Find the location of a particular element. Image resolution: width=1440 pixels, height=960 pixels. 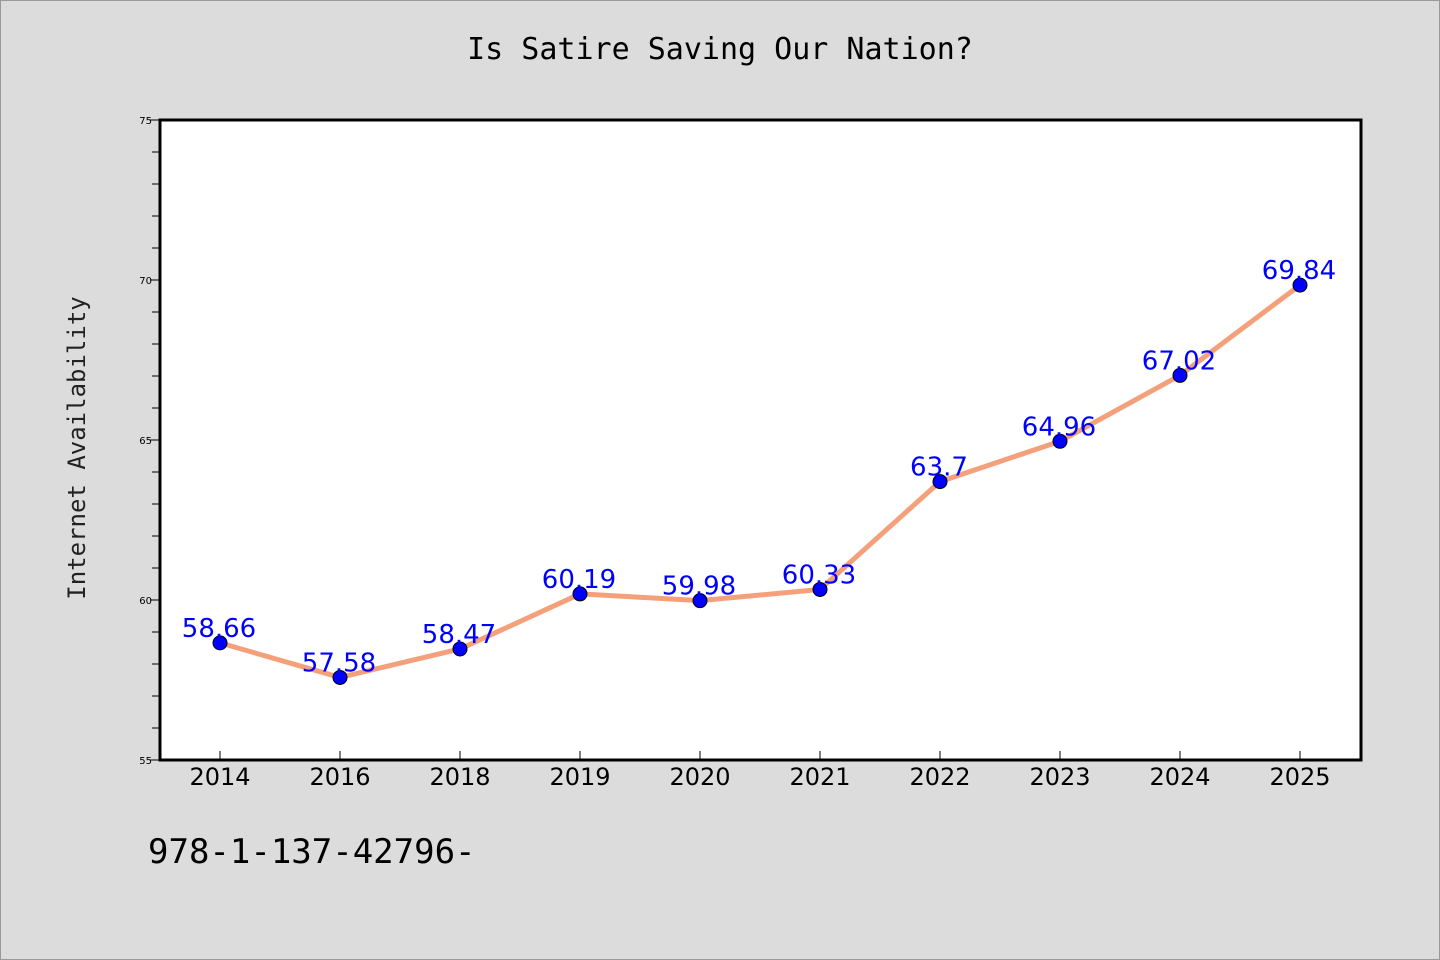

data-label: 57.58 is located at coordinates (339, 663).